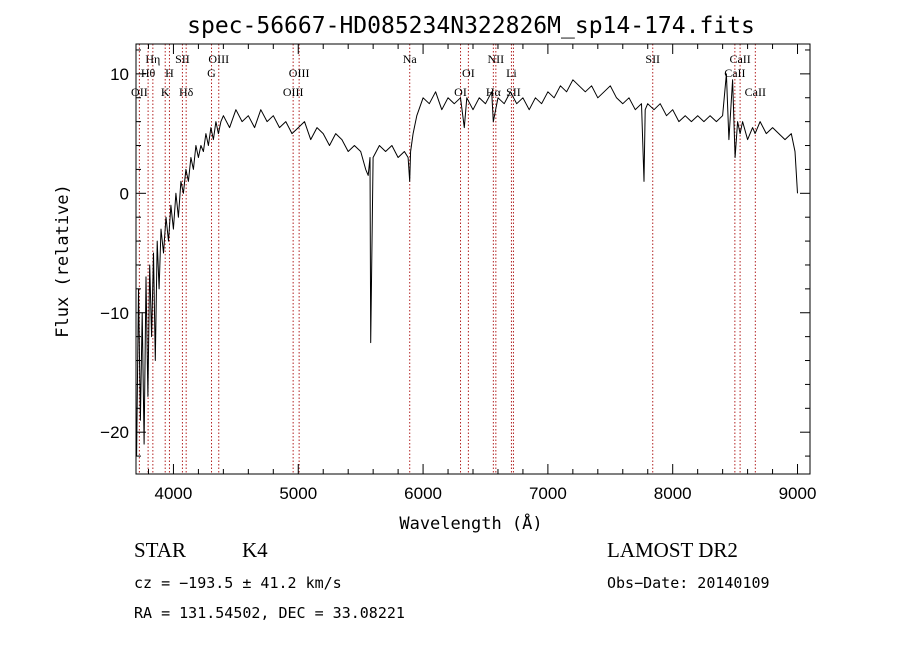 The height and width of the screenshot is (649, 900). I want to click on y-tick-label: 0, so click(124, 193).